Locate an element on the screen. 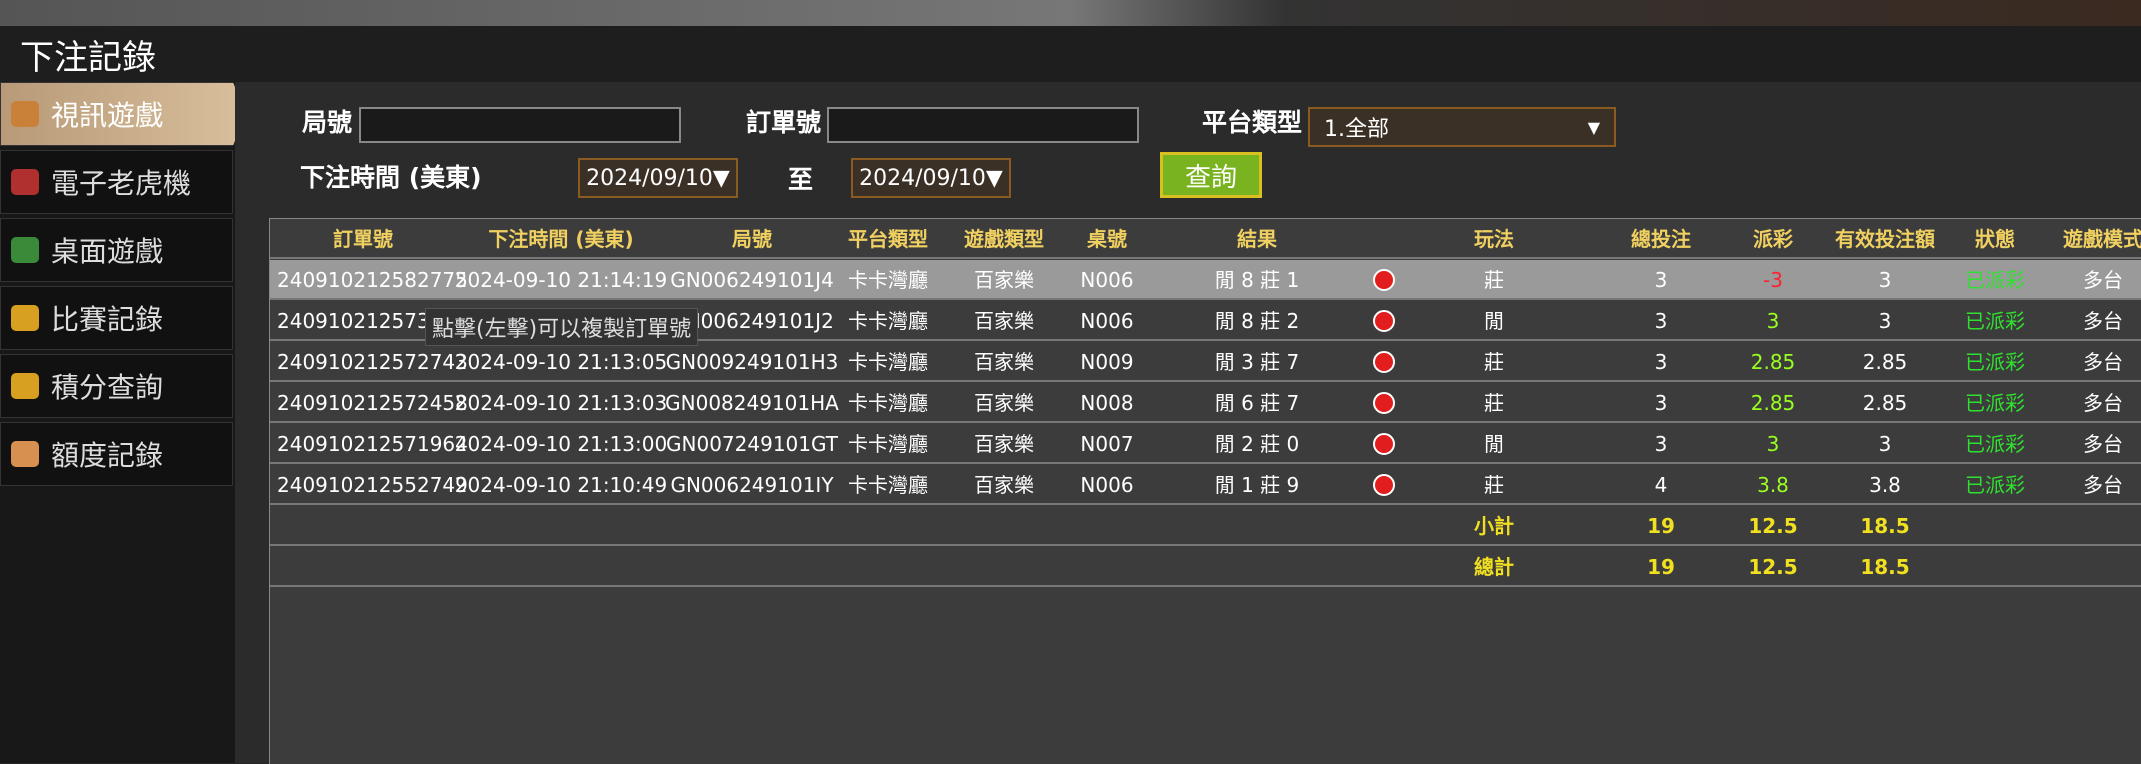  sidebar-label: 積分查詢 is located at coordinates (107, 387).